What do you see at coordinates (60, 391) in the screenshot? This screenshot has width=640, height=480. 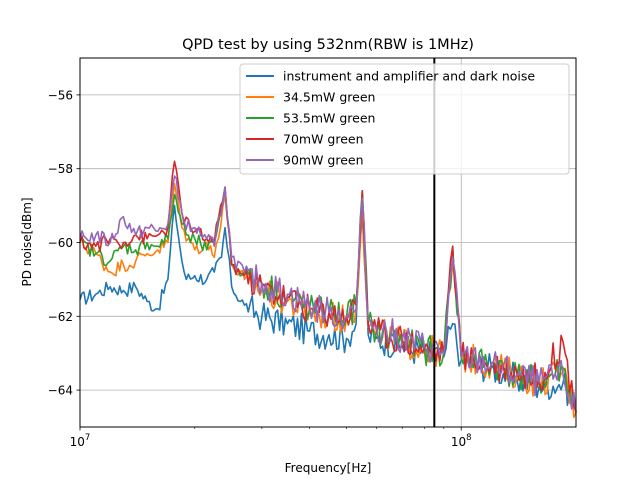 I see `y-tick-label: −64` at bounding box center [60, 391].